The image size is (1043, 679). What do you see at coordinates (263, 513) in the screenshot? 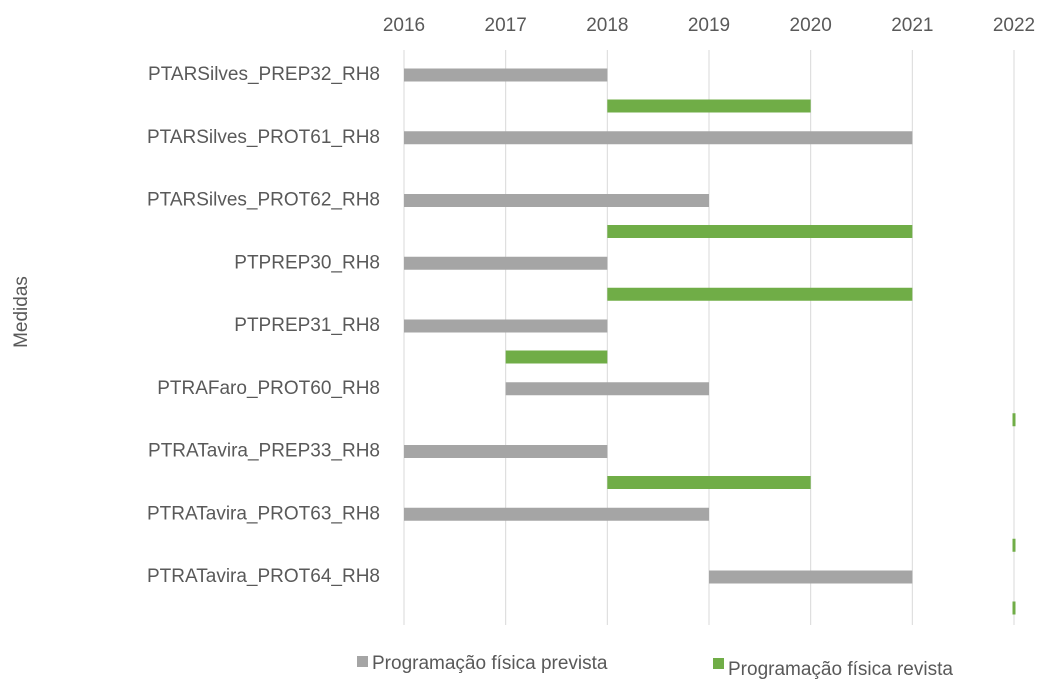
I see `y-tick-label: PTRATavira_PROT63_RH8` at bounding box center [263, 513].